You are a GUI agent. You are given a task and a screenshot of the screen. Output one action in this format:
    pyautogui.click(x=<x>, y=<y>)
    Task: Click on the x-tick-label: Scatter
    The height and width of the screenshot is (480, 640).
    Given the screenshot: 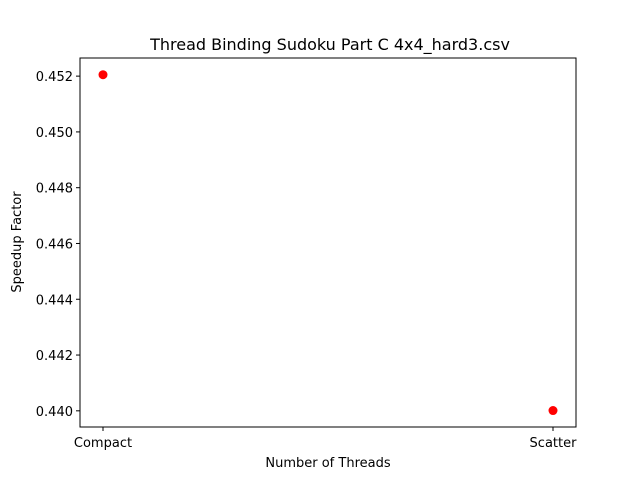 What is the action you would take?
    pyautogui.click(x=554, y=443)
    